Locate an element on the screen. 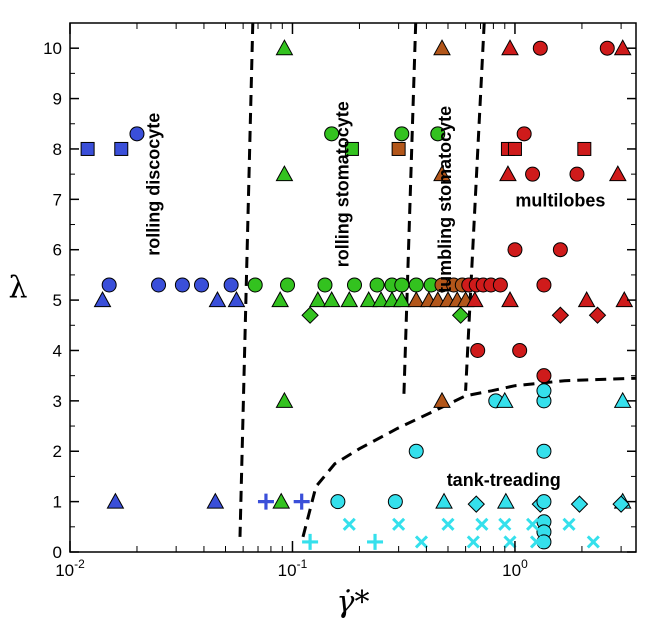 The image size is (649, 629). boundary-discocyte-stomatocyte is located at coordinates (246, 279).